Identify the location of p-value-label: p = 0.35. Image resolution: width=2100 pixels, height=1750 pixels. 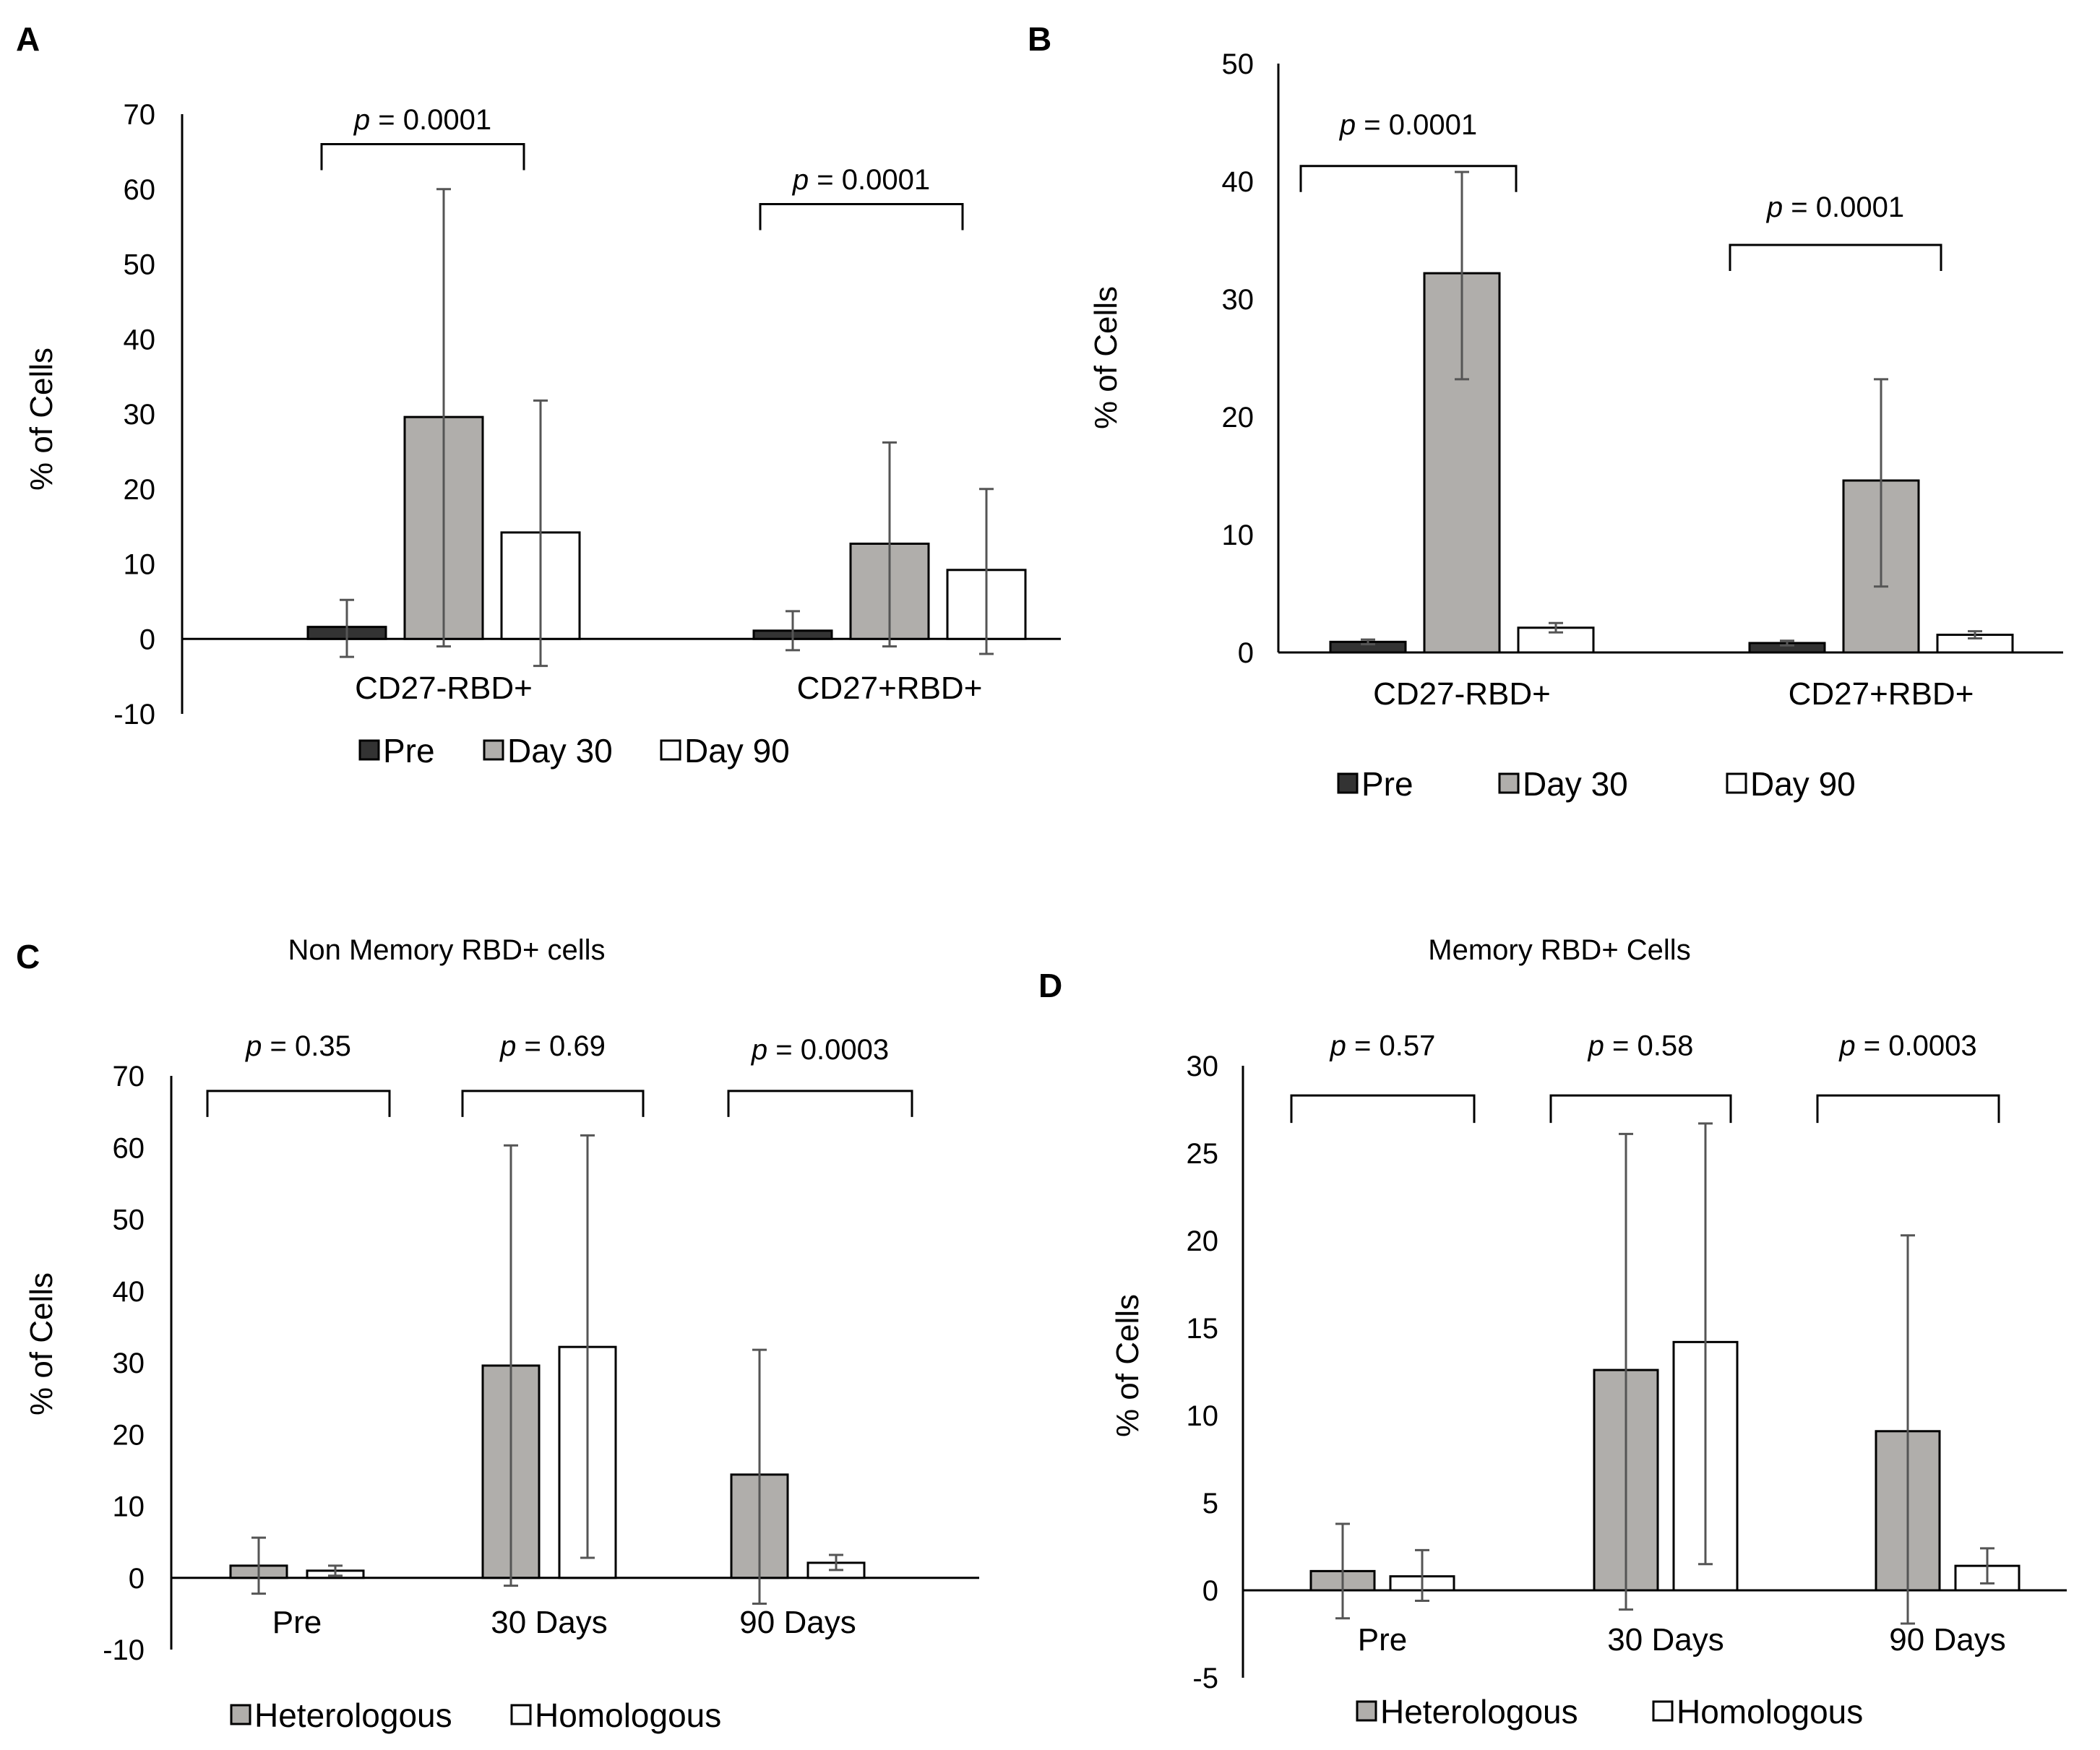
(298, 1046).